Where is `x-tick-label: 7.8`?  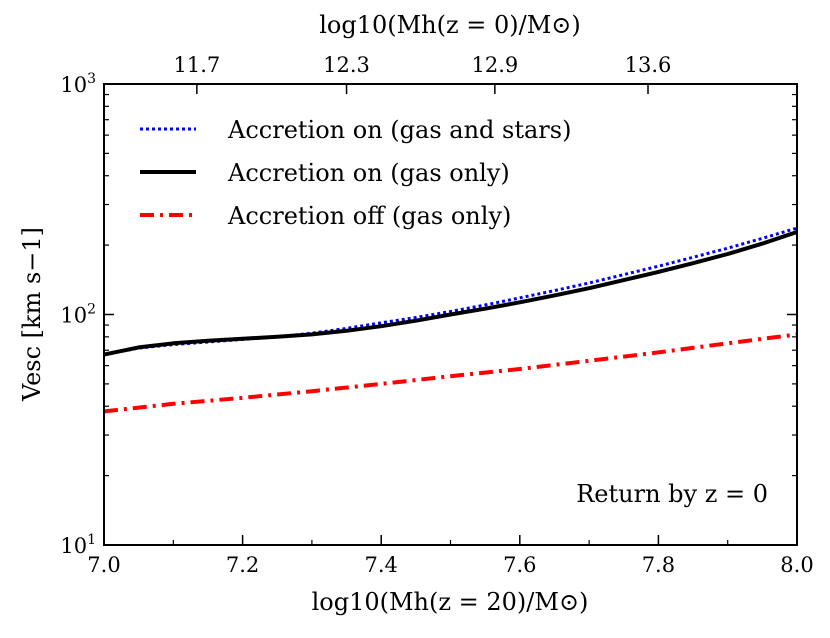
x-tick-label: 7.8 is located at coordinates (658, 565).